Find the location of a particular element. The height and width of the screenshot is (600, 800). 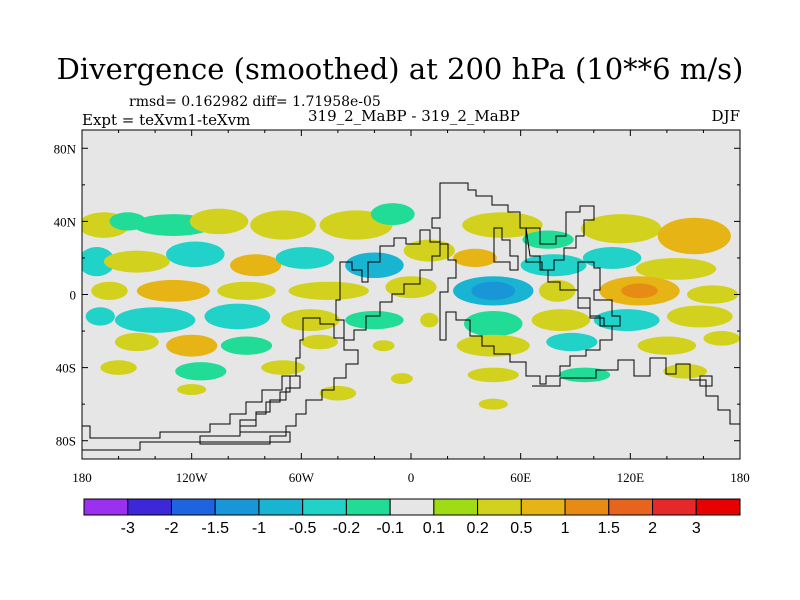

colorbar-label: -0.2 is located at coordinates (347, 528).